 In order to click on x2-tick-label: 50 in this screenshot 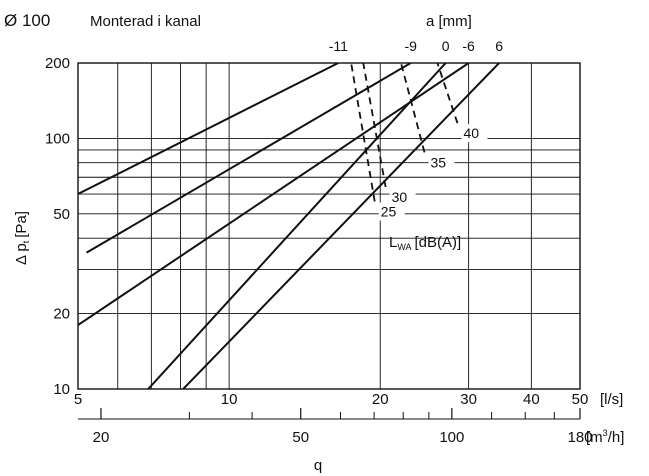, I will do `click(300, 437)`.